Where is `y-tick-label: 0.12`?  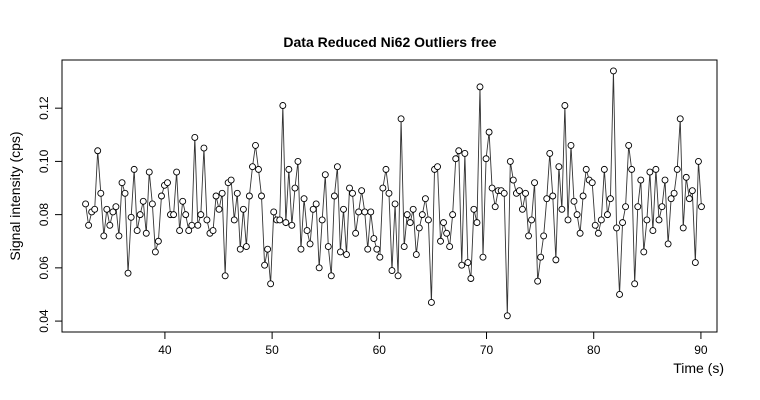
y-tick-label: 0.12 is located at coordinates (44, 108).